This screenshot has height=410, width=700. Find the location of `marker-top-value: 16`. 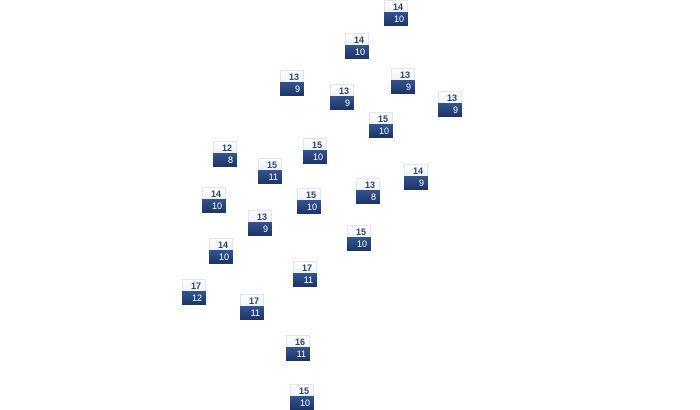

marker-top-value: 16 is located at coordinates (298, 341).